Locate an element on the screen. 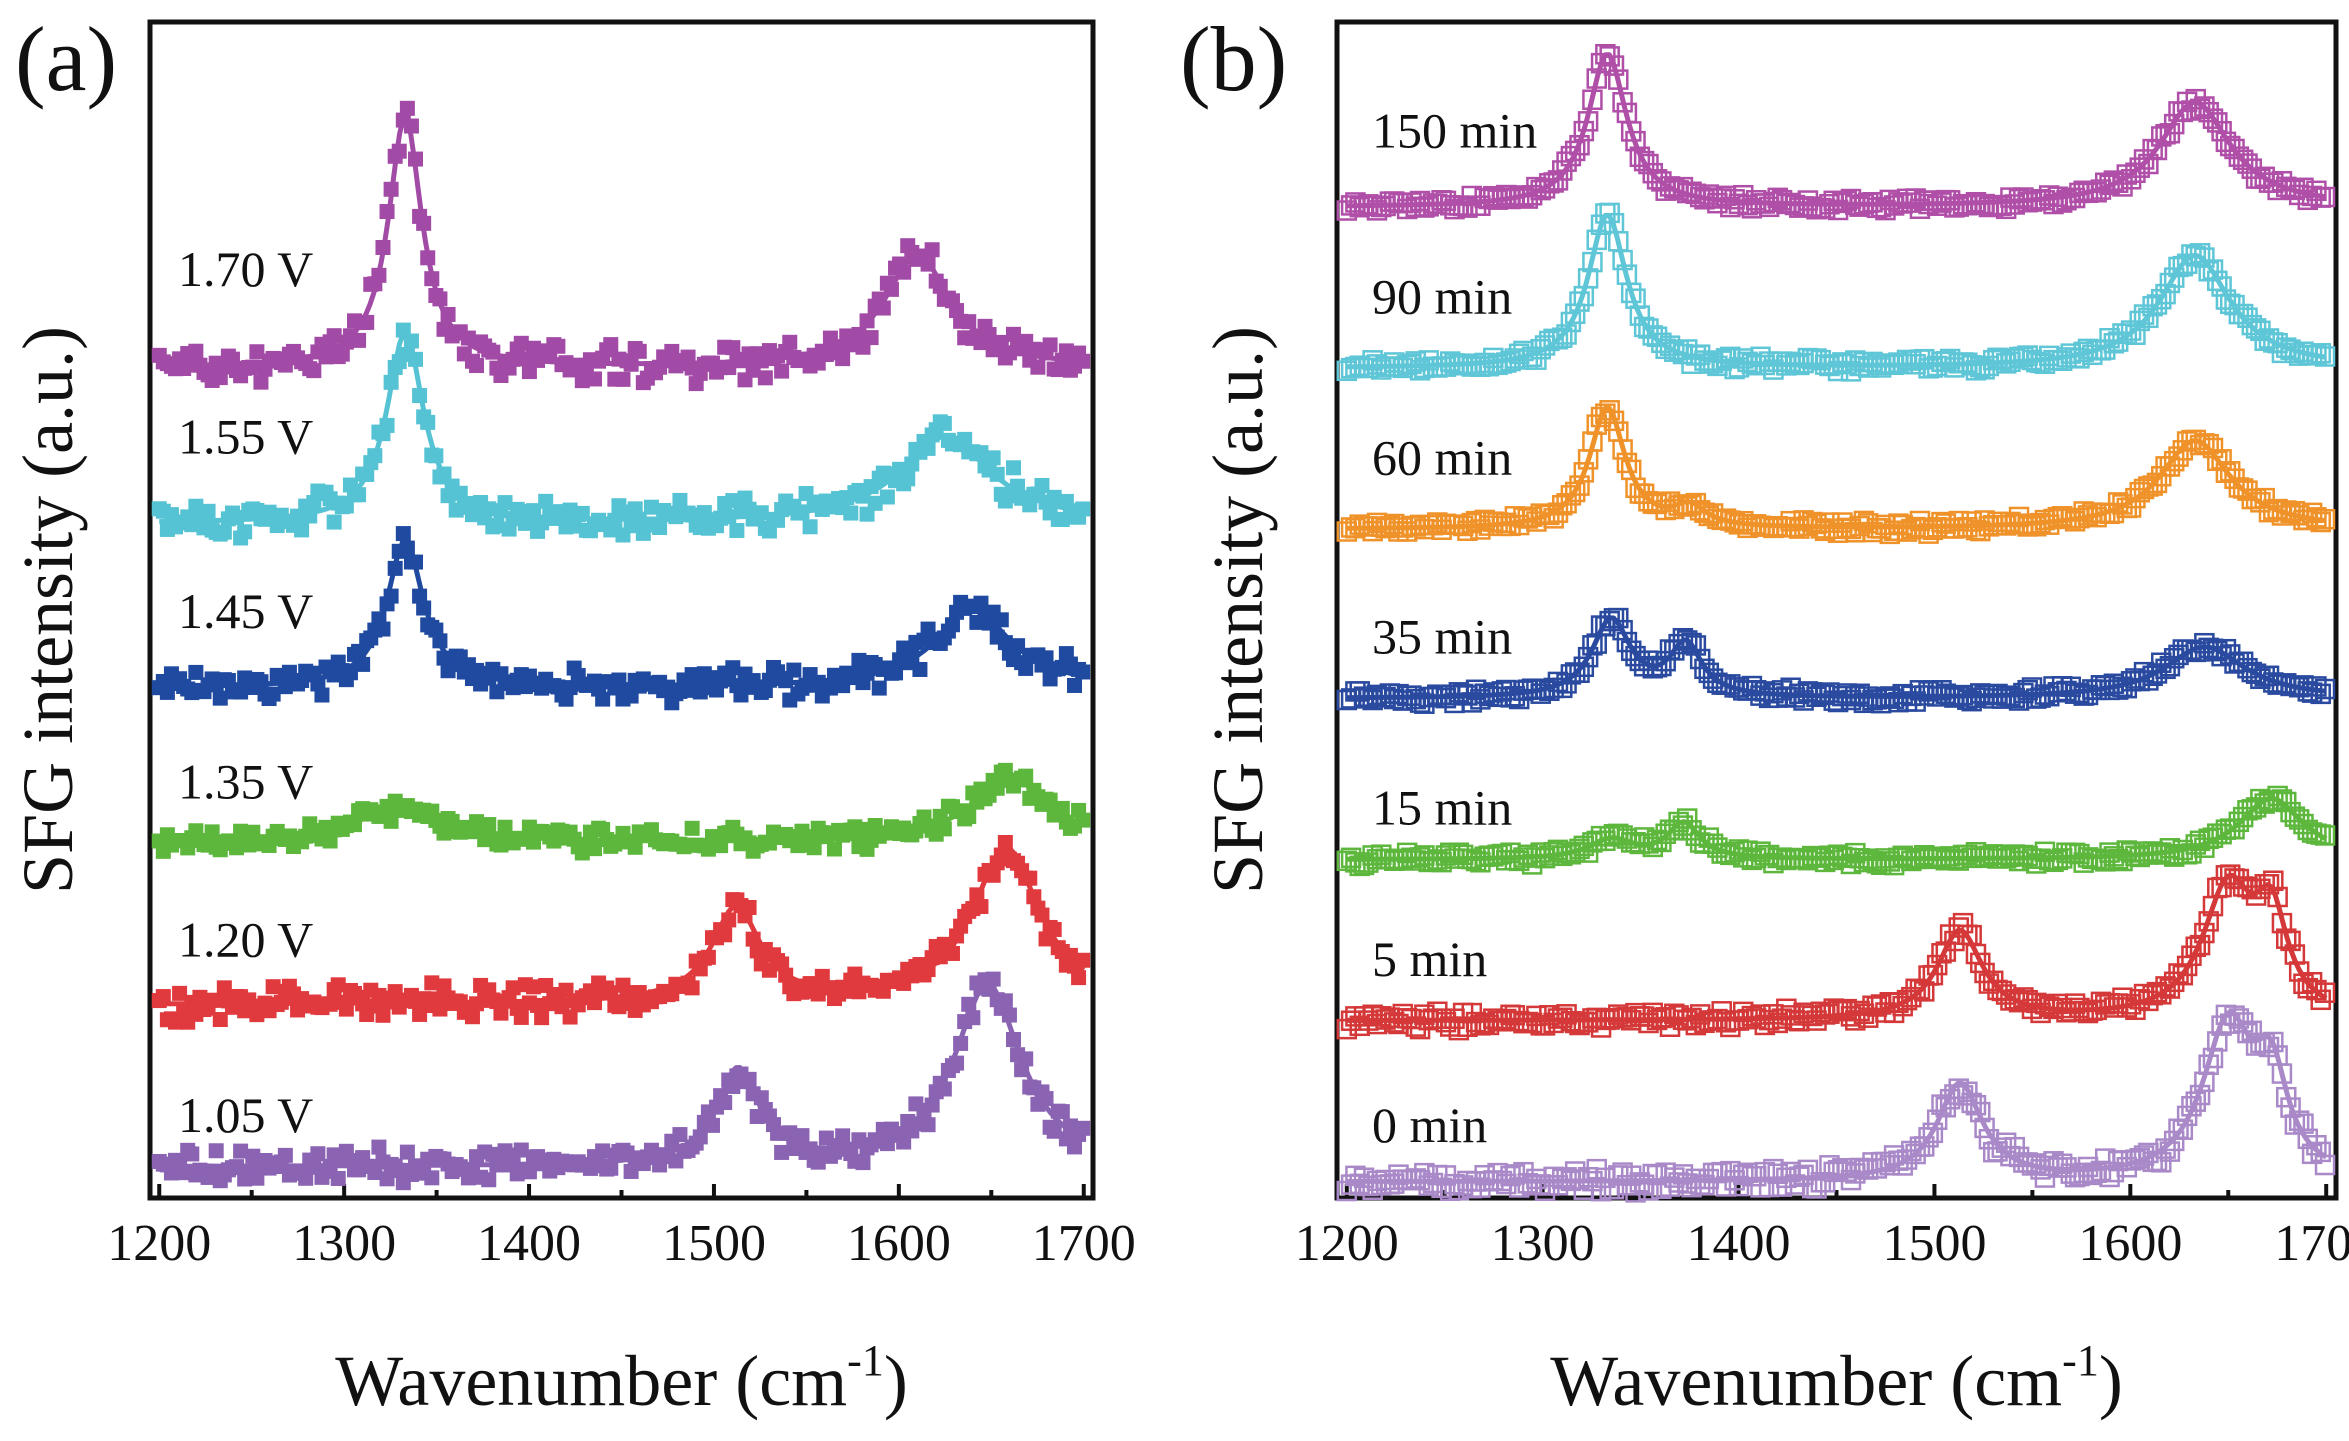 The width and height of the screenshot is (2349, 1441). series-1_05-V: 1.05 V is located at coordinates (621, 1081).